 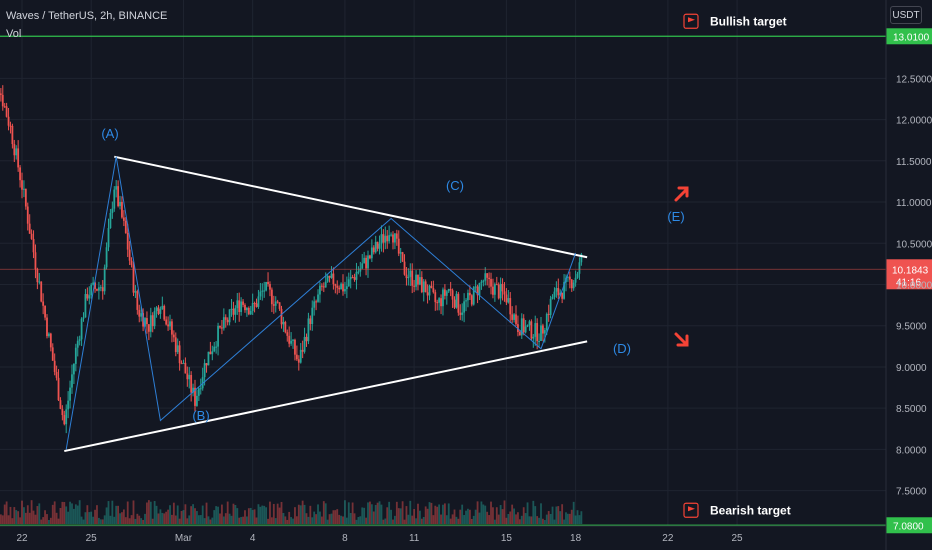 I want to click on y-tick-label: 9.0000, so click(x=911, y=368).